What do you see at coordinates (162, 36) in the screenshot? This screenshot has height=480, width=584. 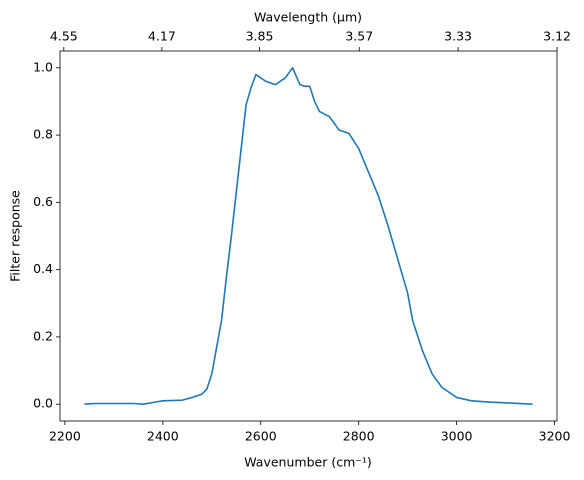 I see `x2-tick-label: 4.17` at bounding box center [162, 36].